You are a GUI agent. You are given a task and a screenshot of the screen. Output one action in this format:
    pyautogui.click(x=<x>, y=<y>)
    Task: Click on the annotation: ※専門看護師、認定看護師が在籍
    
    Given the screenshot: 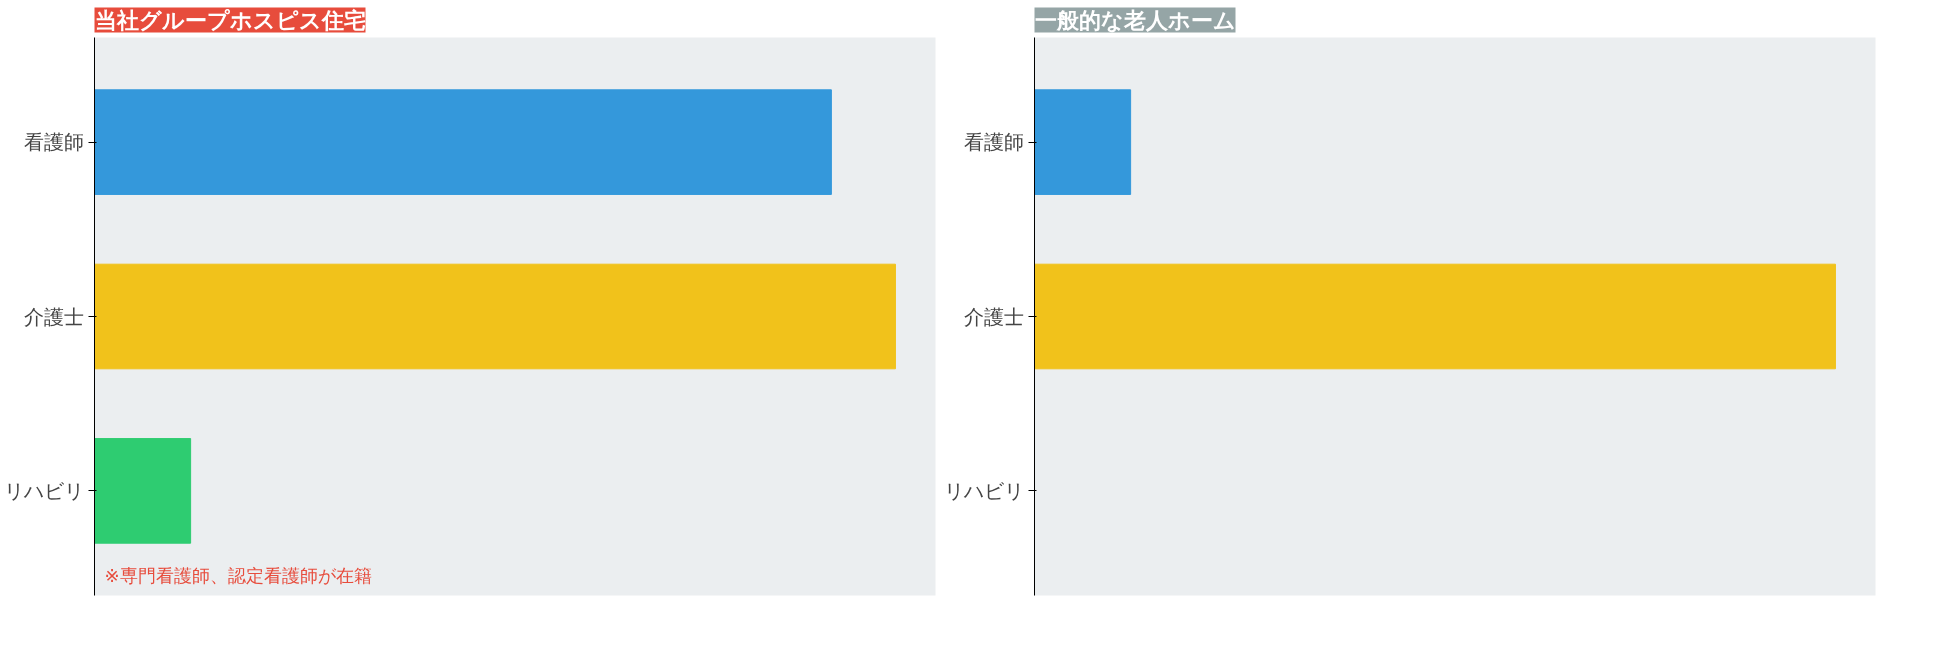 What is the action you would take?
    pyautogui.click(x=238, y=575)
    